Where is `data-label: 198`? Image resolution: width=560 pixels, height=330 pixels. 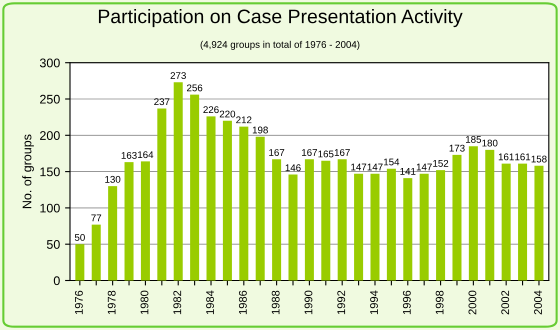 data-label: 198 is located at coordinates (260, 130).